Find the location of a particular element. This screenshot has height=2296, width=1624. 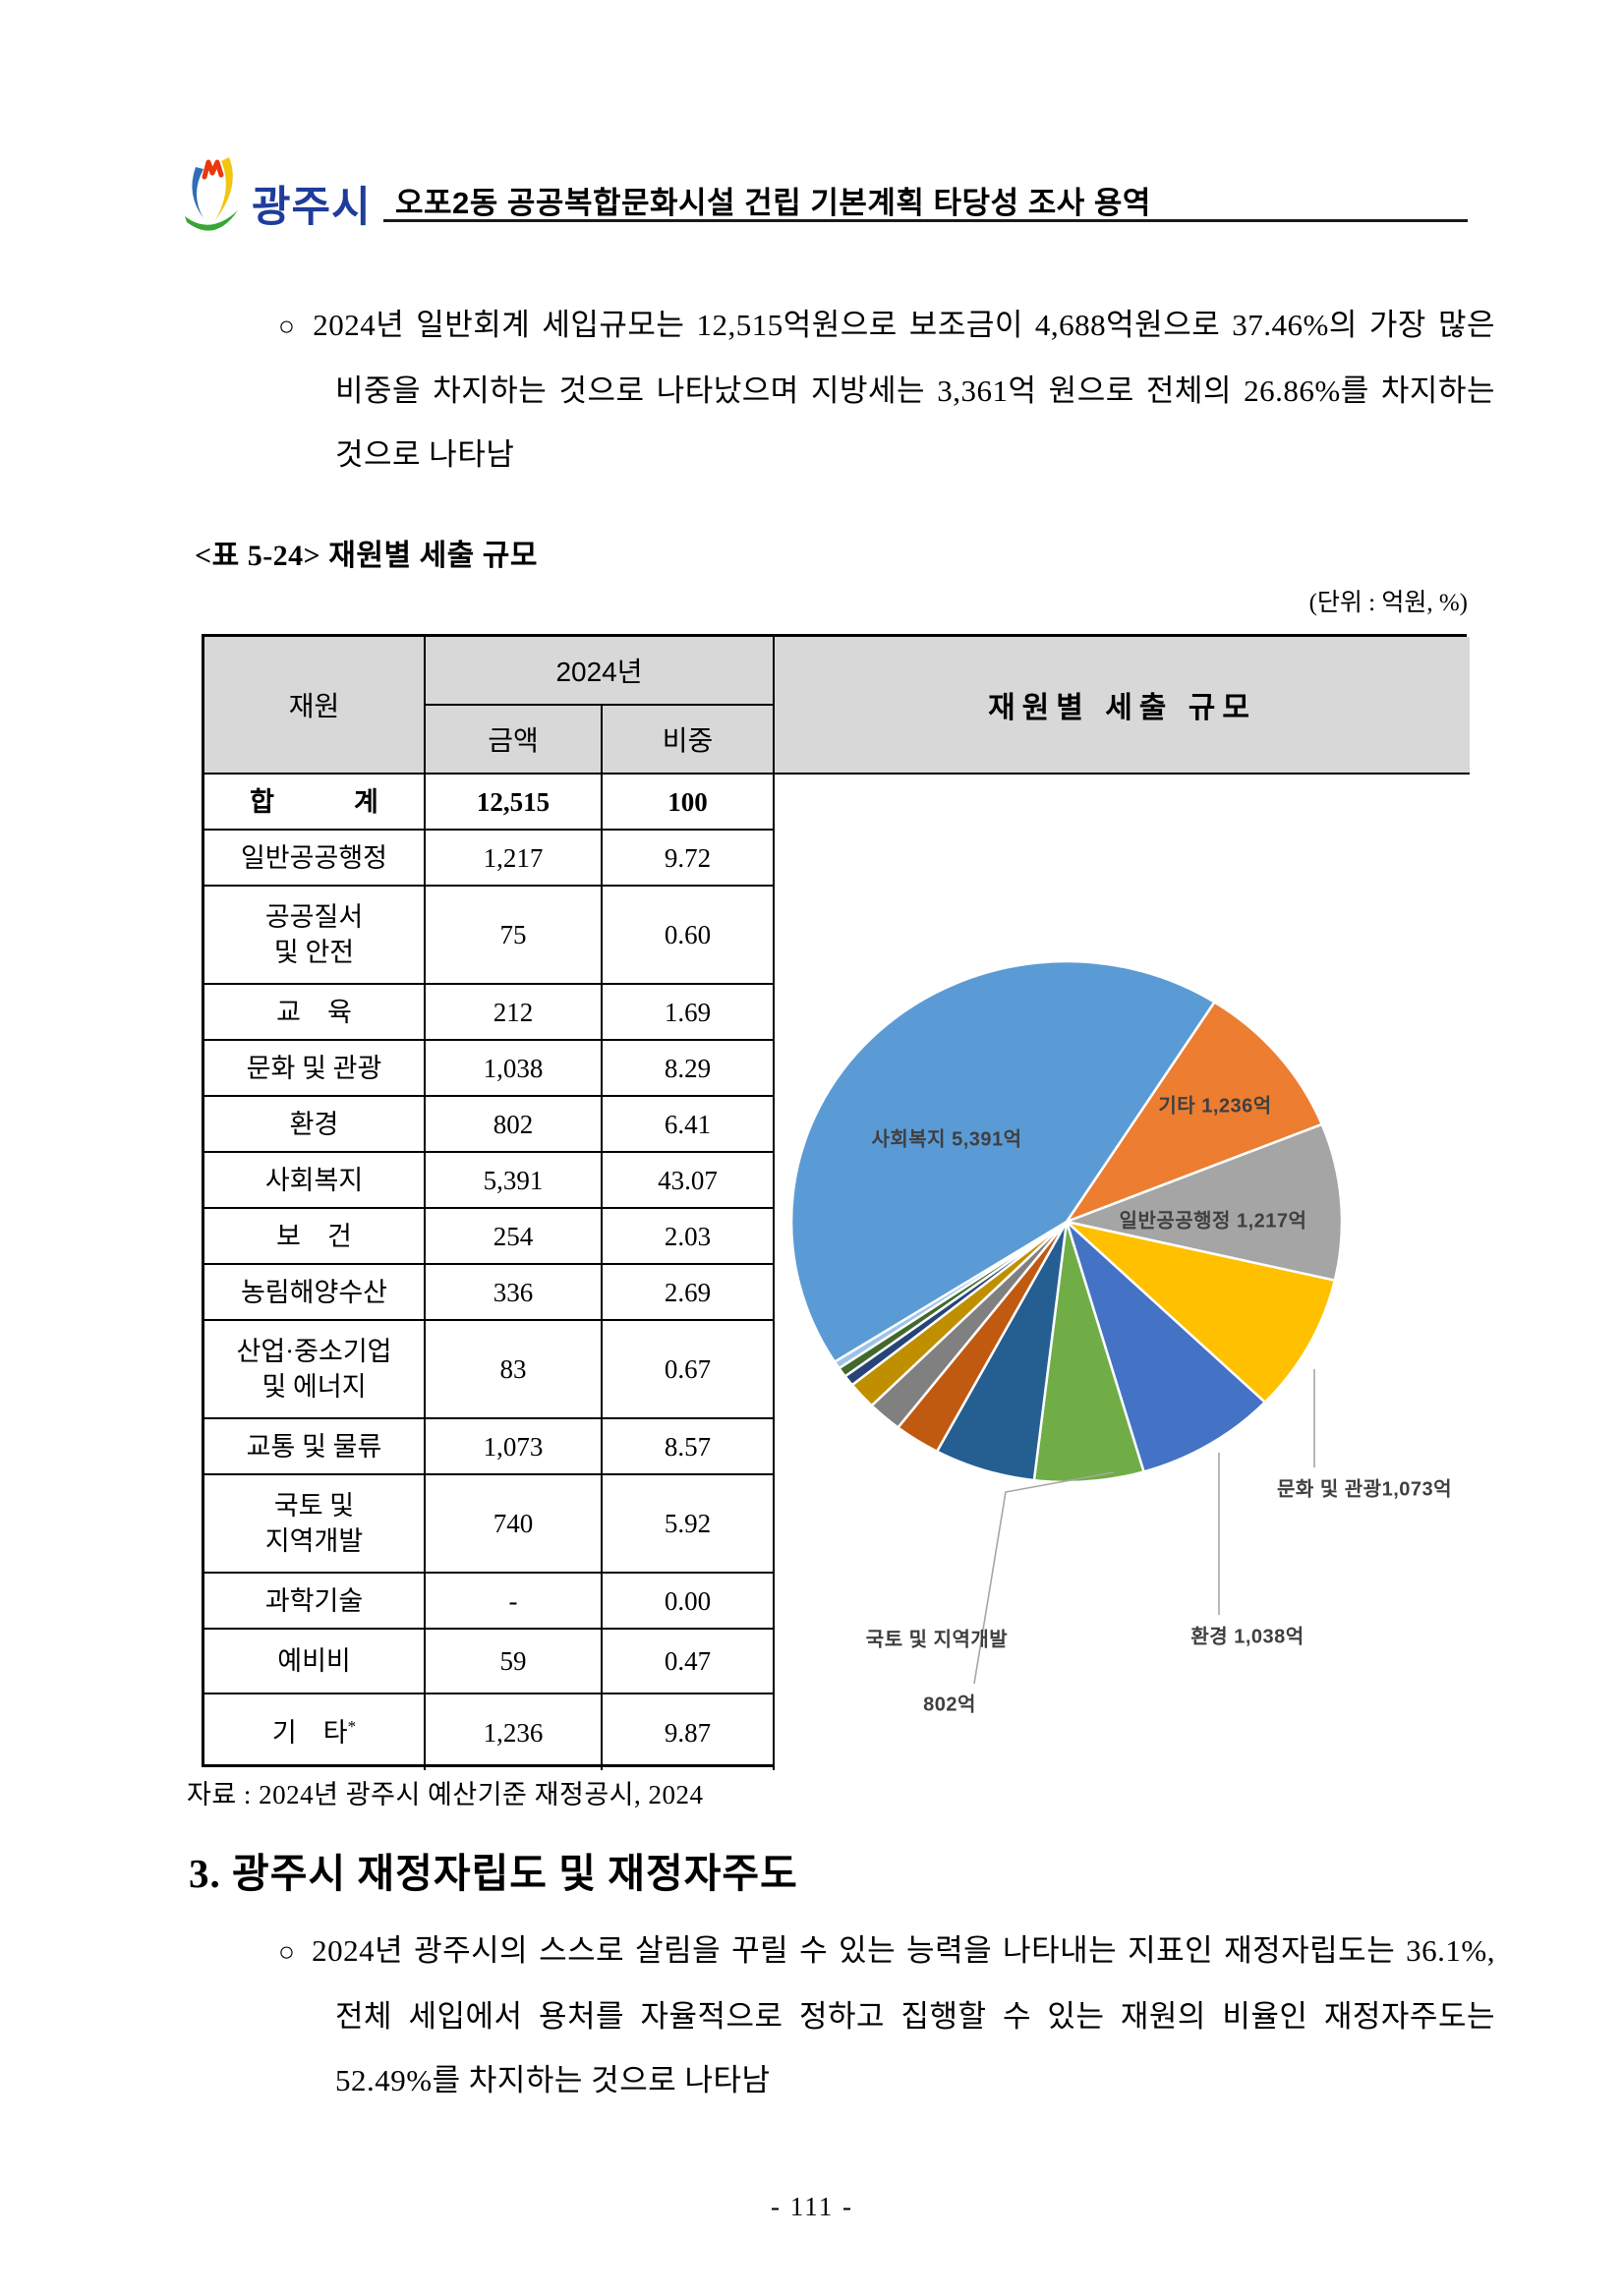

row-amount: 83 is located at coordinates (514, 1369).